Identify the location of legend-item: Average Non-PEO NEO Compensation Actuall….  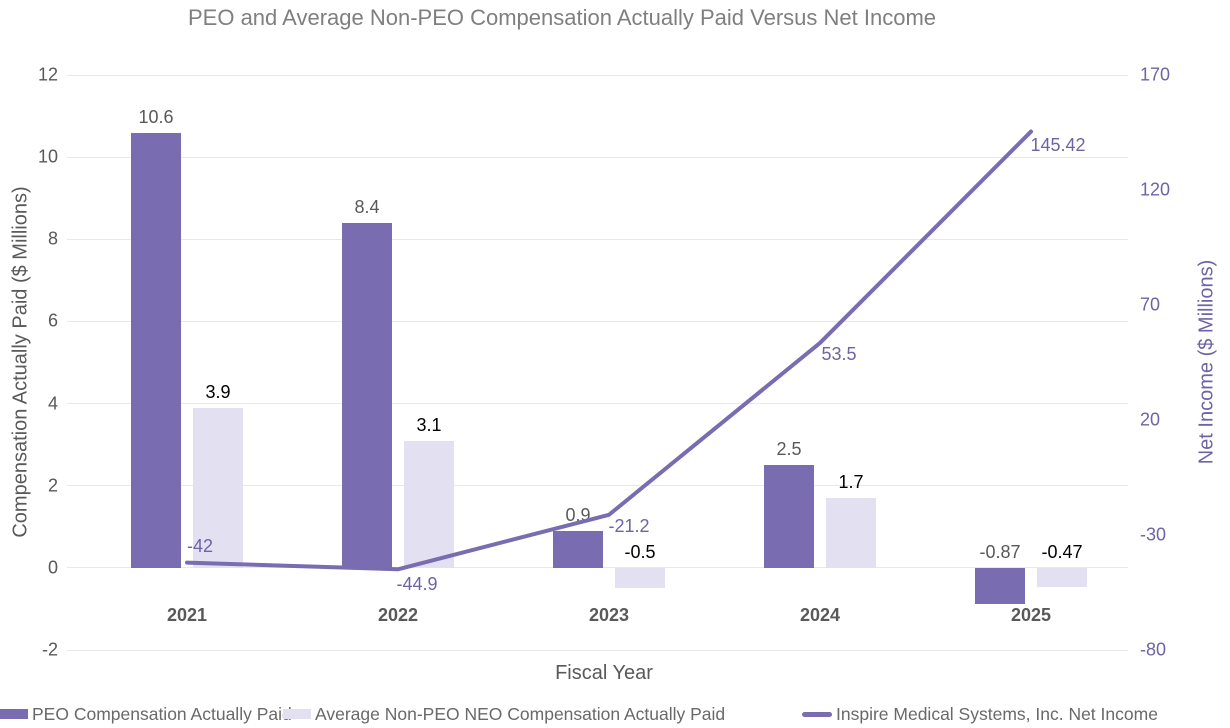
(504, 714).